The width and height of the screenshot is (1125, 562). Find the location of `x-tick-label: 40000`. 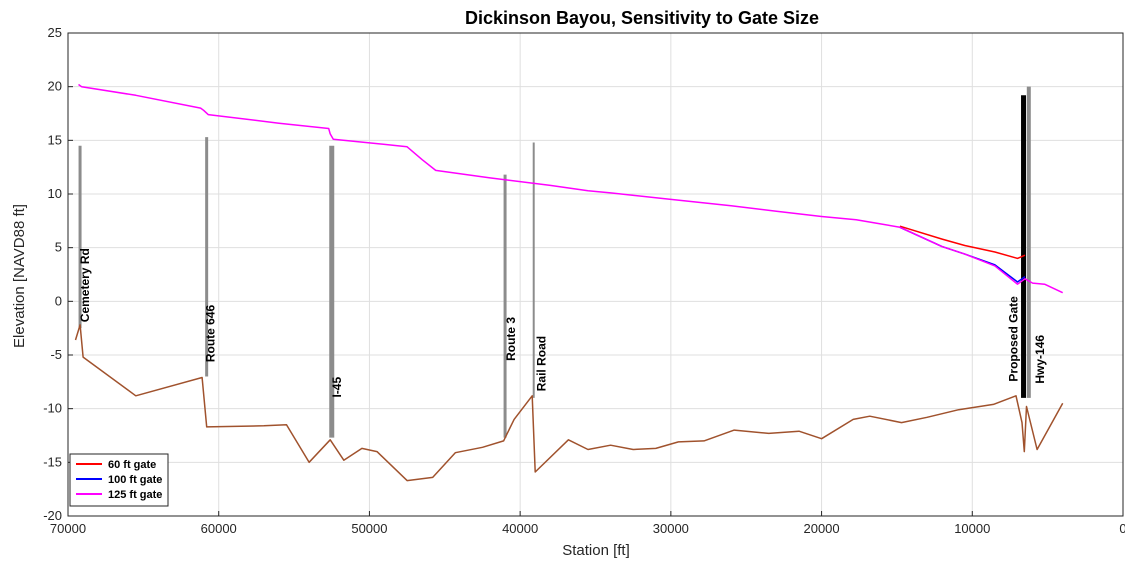

x-tick-label: 40000 is located at coordinates (520, 528).